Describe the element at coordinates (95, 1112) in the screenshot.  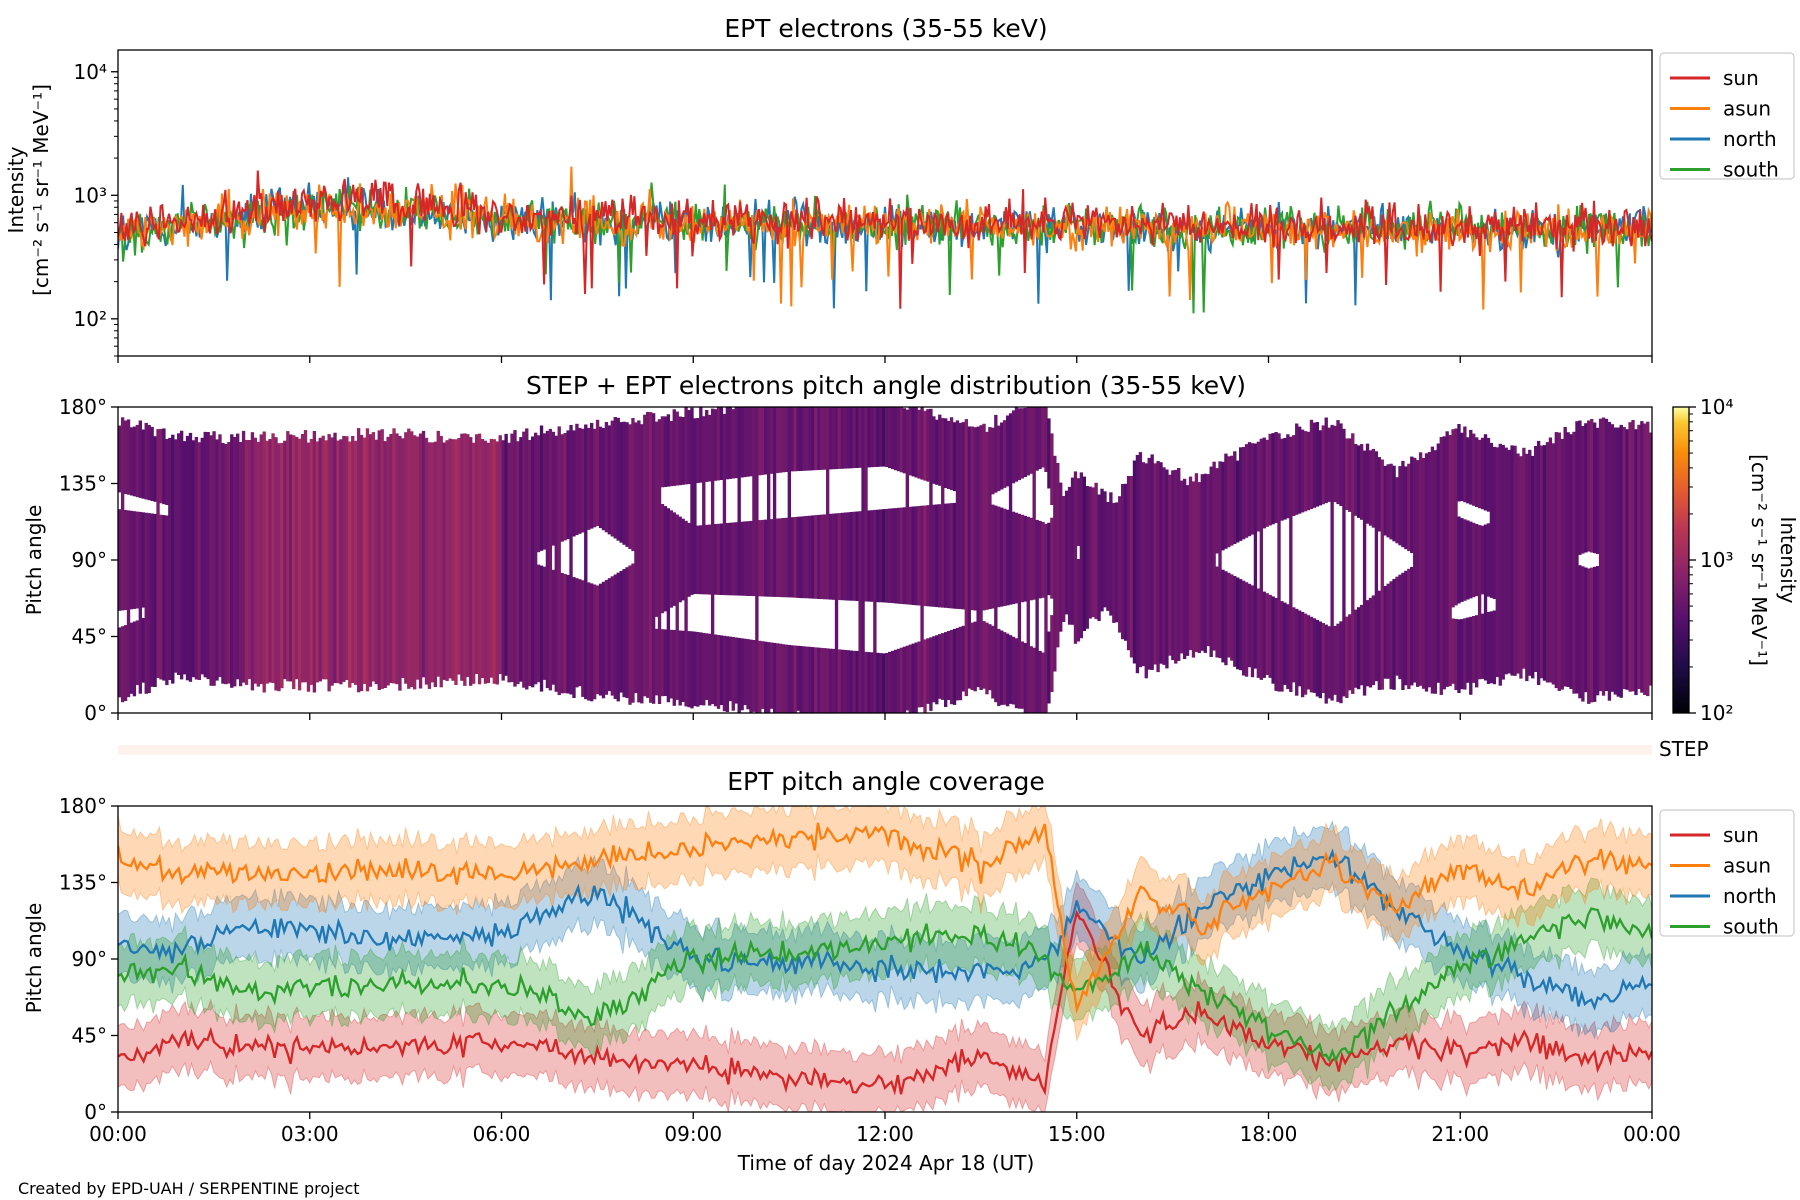
I see `ytick-label: 0°` at that location.